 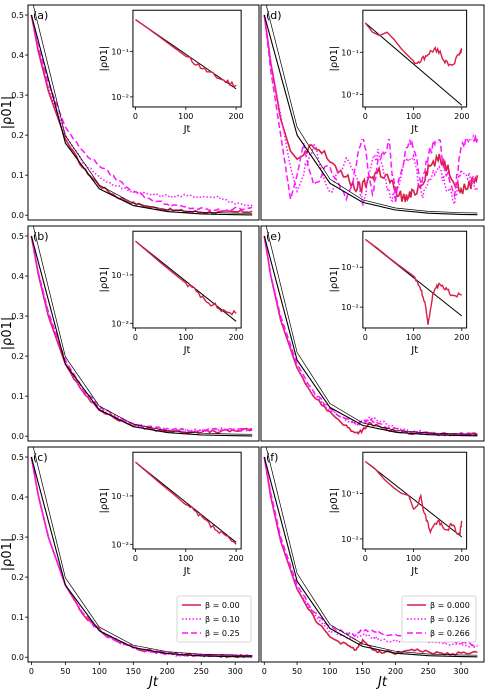 I want to click on inset-series-line, so click(x=186, y=278).